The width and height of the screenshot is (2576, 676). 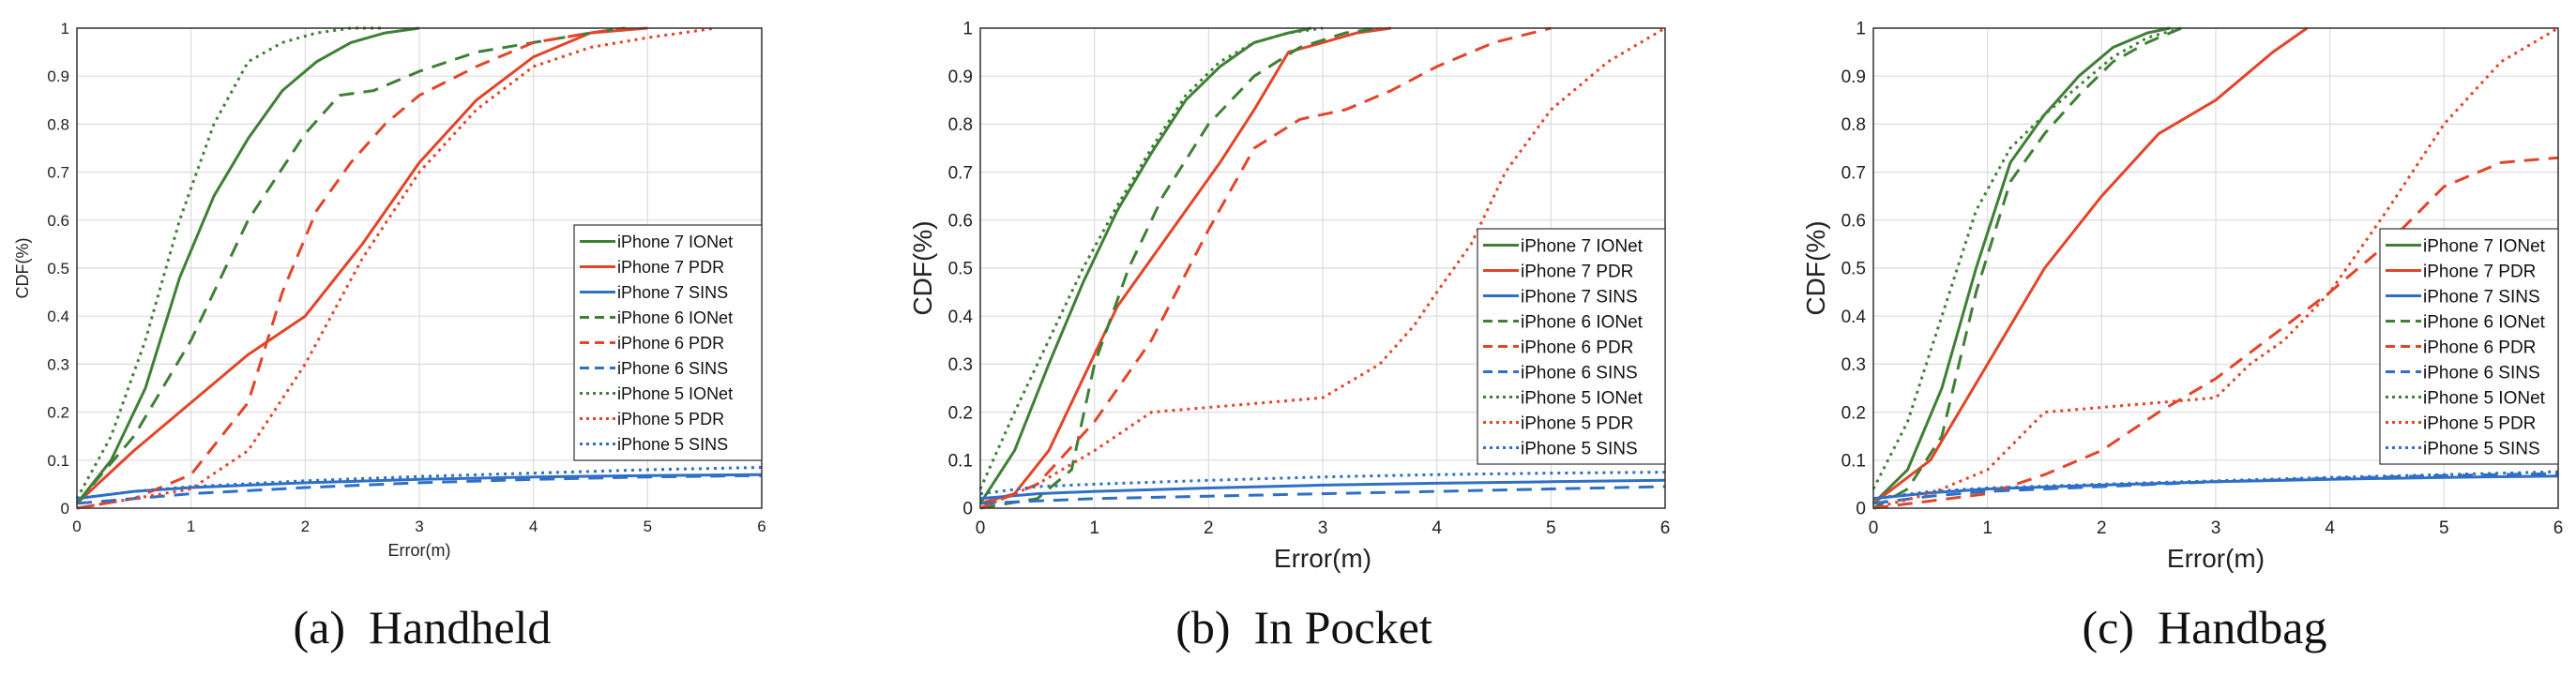 What do you see at coordinates (419, 550) in the screenshot?
I see `x-axis-label: Error(m)` at bounding box center [419, 550].